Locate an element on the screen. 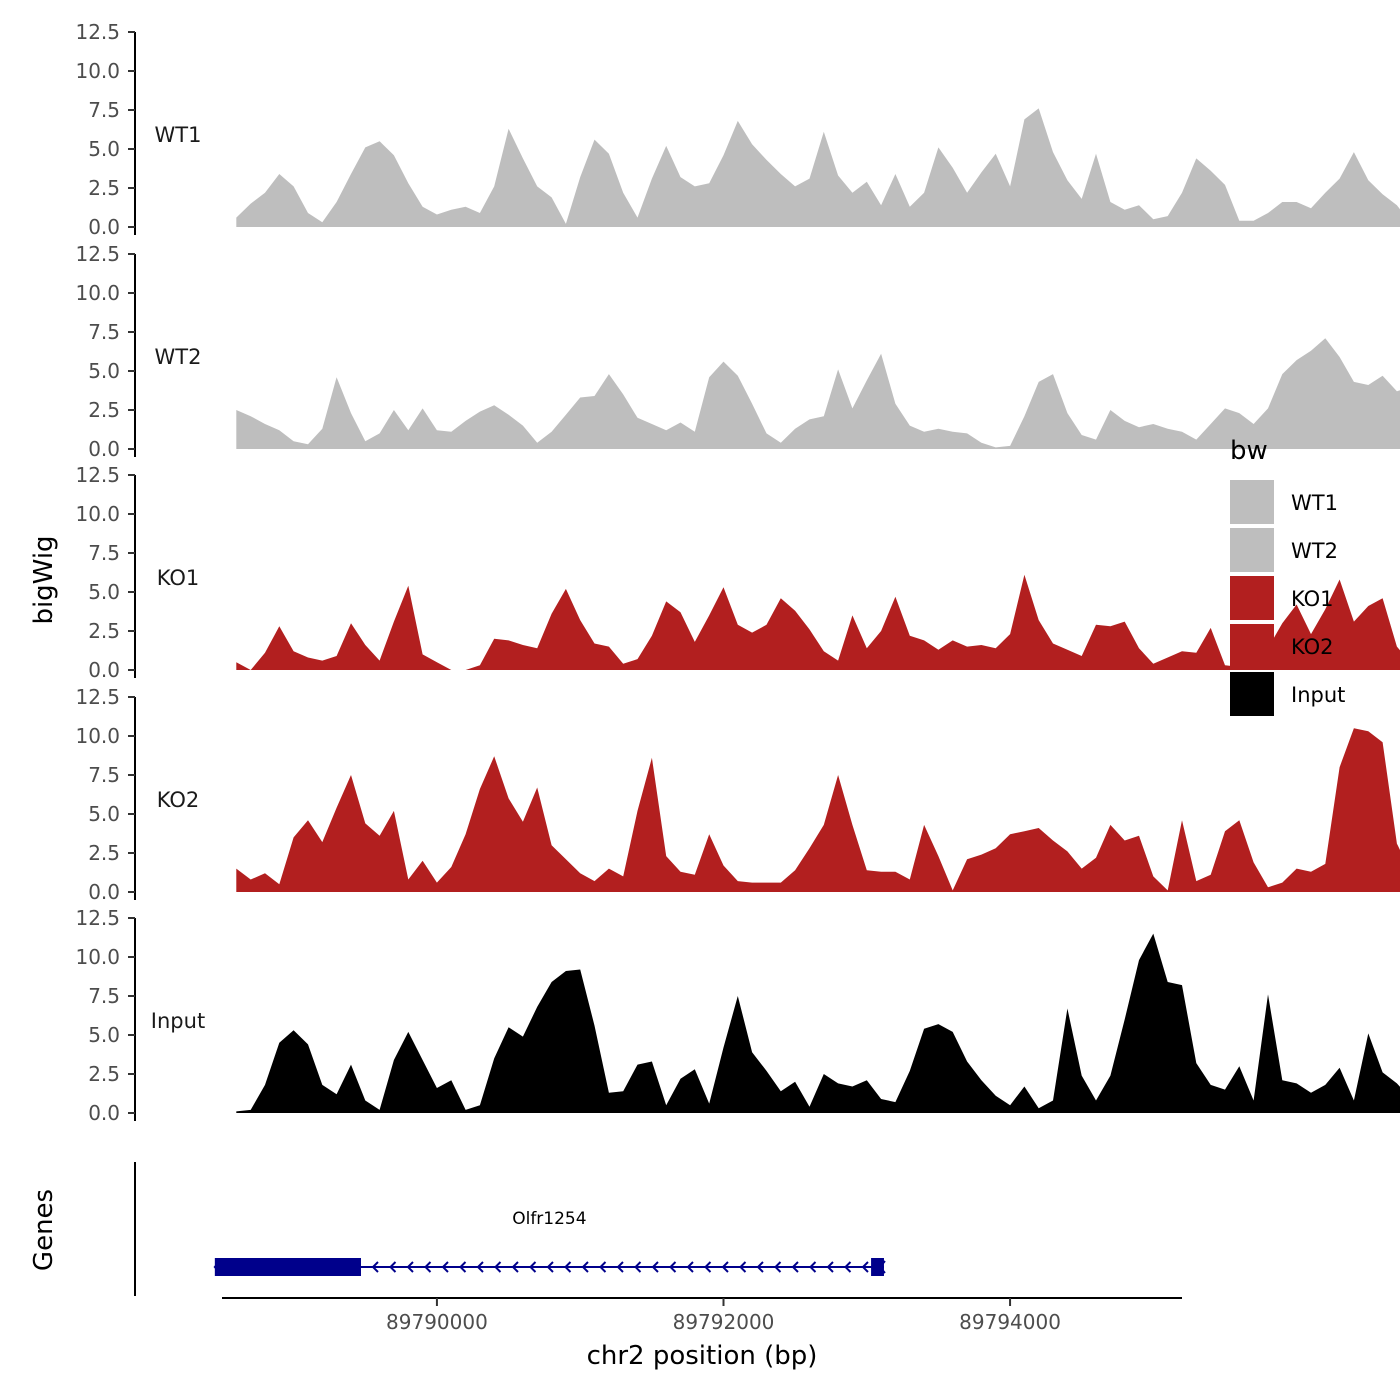 The image size is (1400, 1400). track-wt2: 0.0 2.5 5.0 7.5 10.0 12.5 WT2 is located at coordinates (737, 351).